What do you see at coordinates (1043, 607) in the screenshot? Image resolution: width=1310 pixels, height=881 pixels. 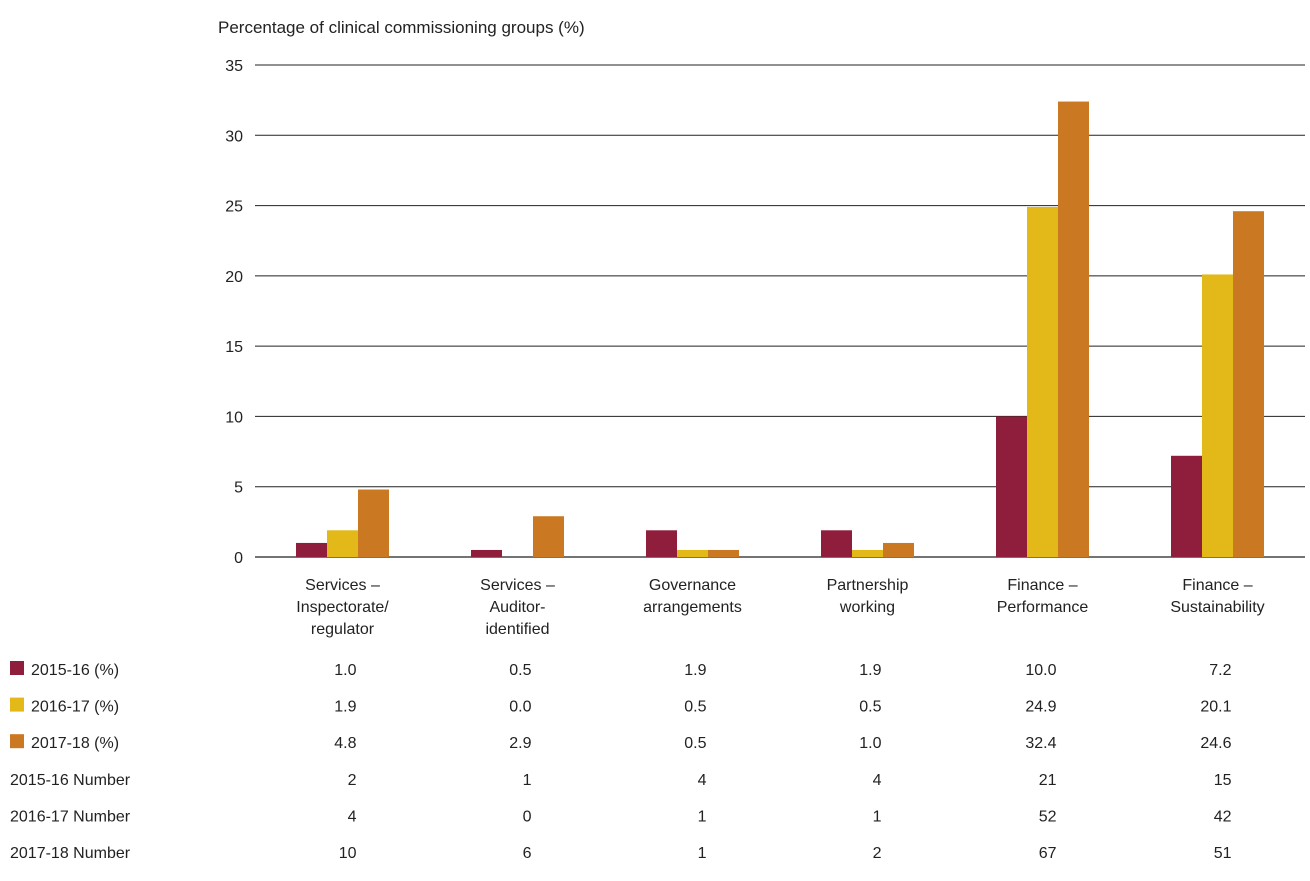 I see `x-tick-label: Performance` at bounding box center [1043, 607].